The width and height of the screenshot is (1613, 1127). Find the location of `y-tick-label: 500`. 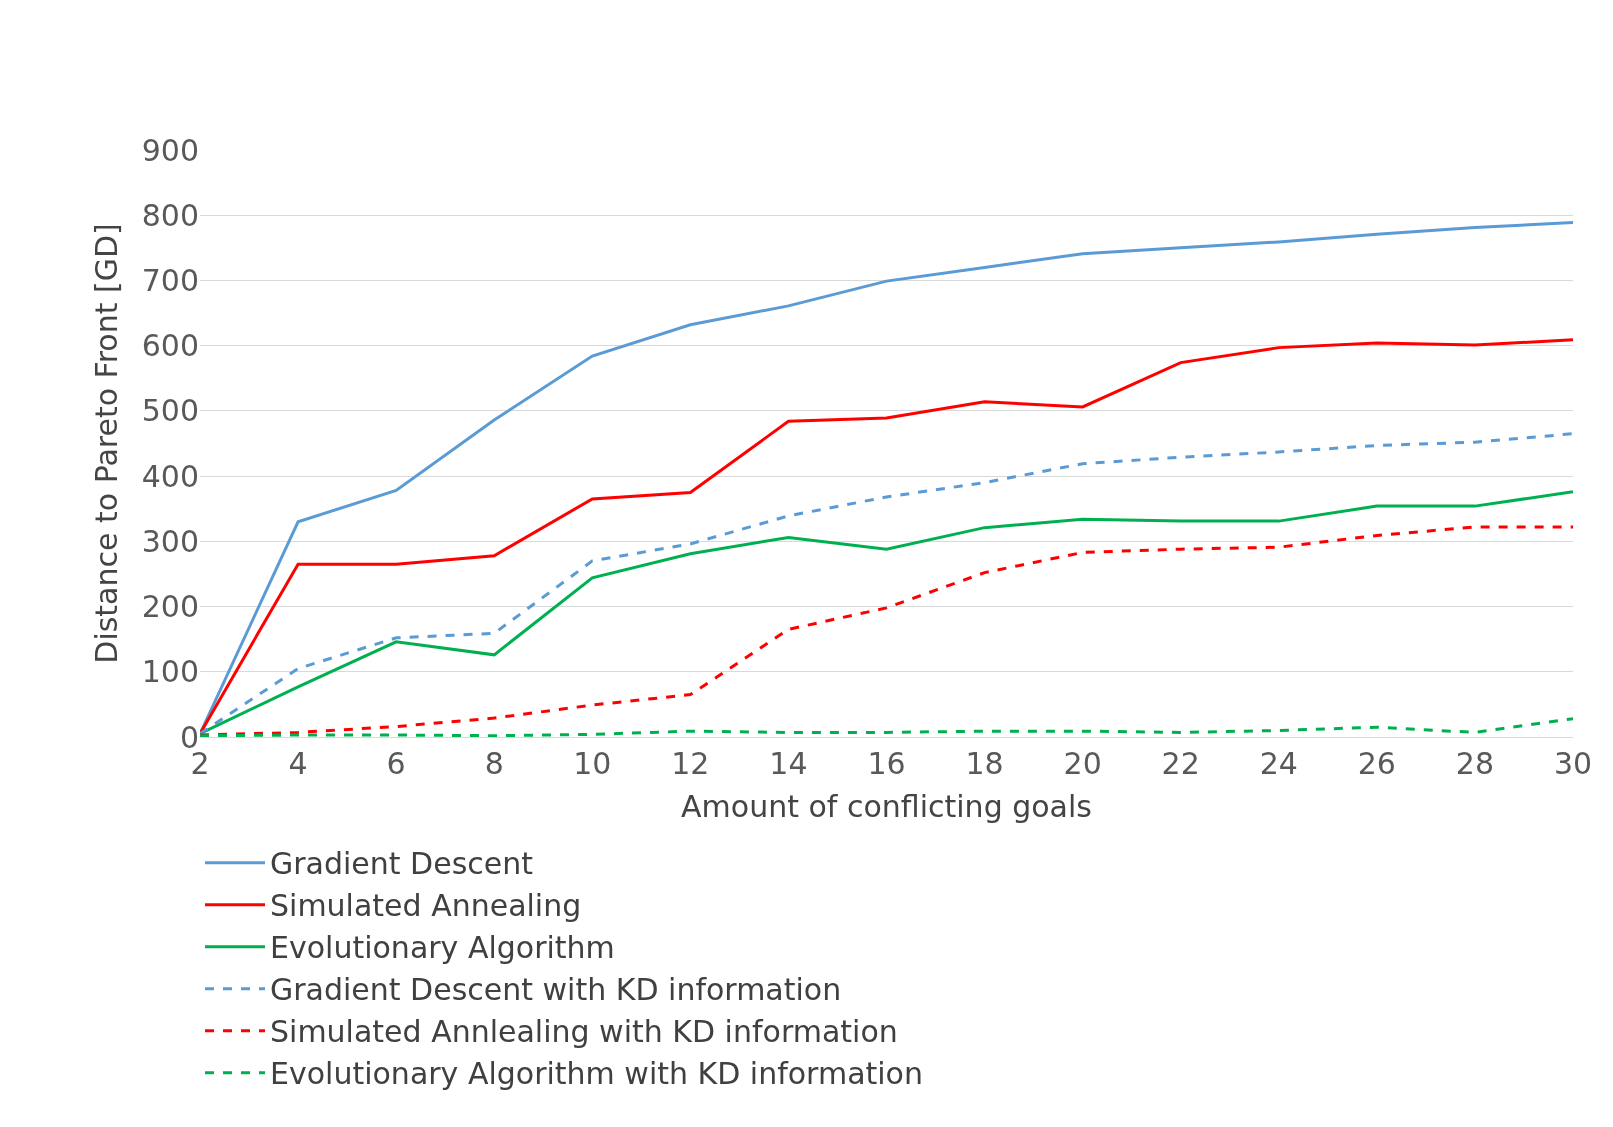

y-tick-label: 500 is located at coordinates (170, 411).